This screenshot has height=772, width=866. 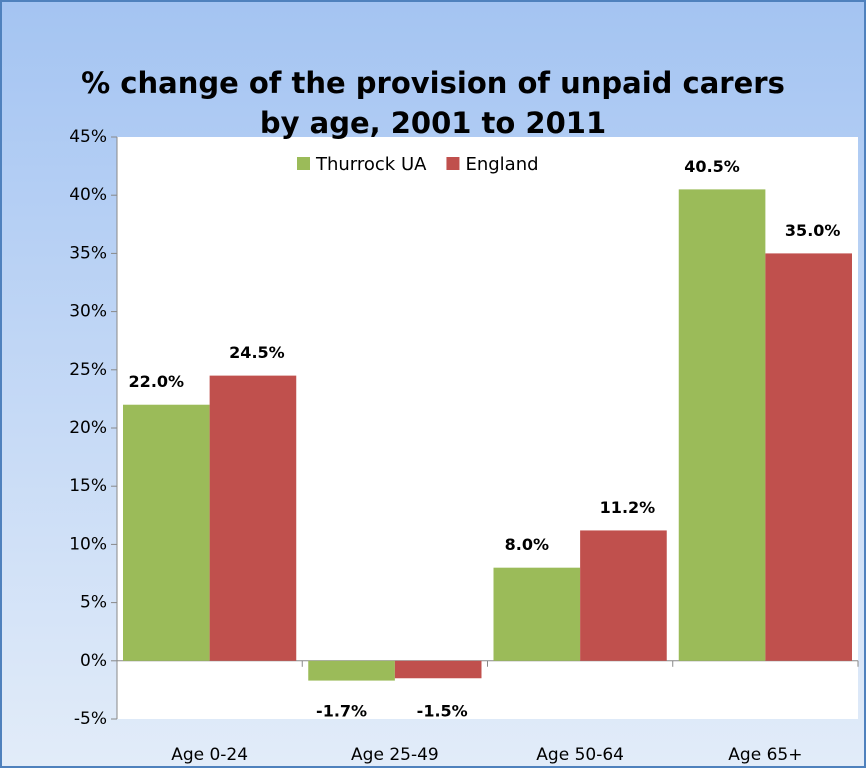 What do you see at coordinates (527, 544) in the screenshot?
I see `value-label: 8.0%` at bounding box center [527, 544].